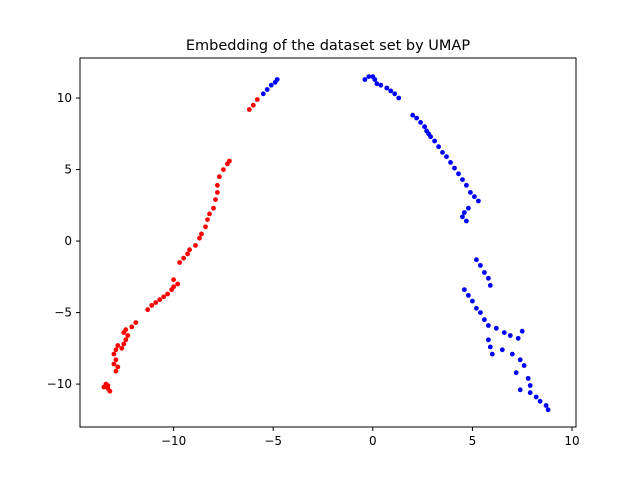  Describe the element at coordinates (373, 441) in the screenshot. I see `x-tick-label: 0` at that location.